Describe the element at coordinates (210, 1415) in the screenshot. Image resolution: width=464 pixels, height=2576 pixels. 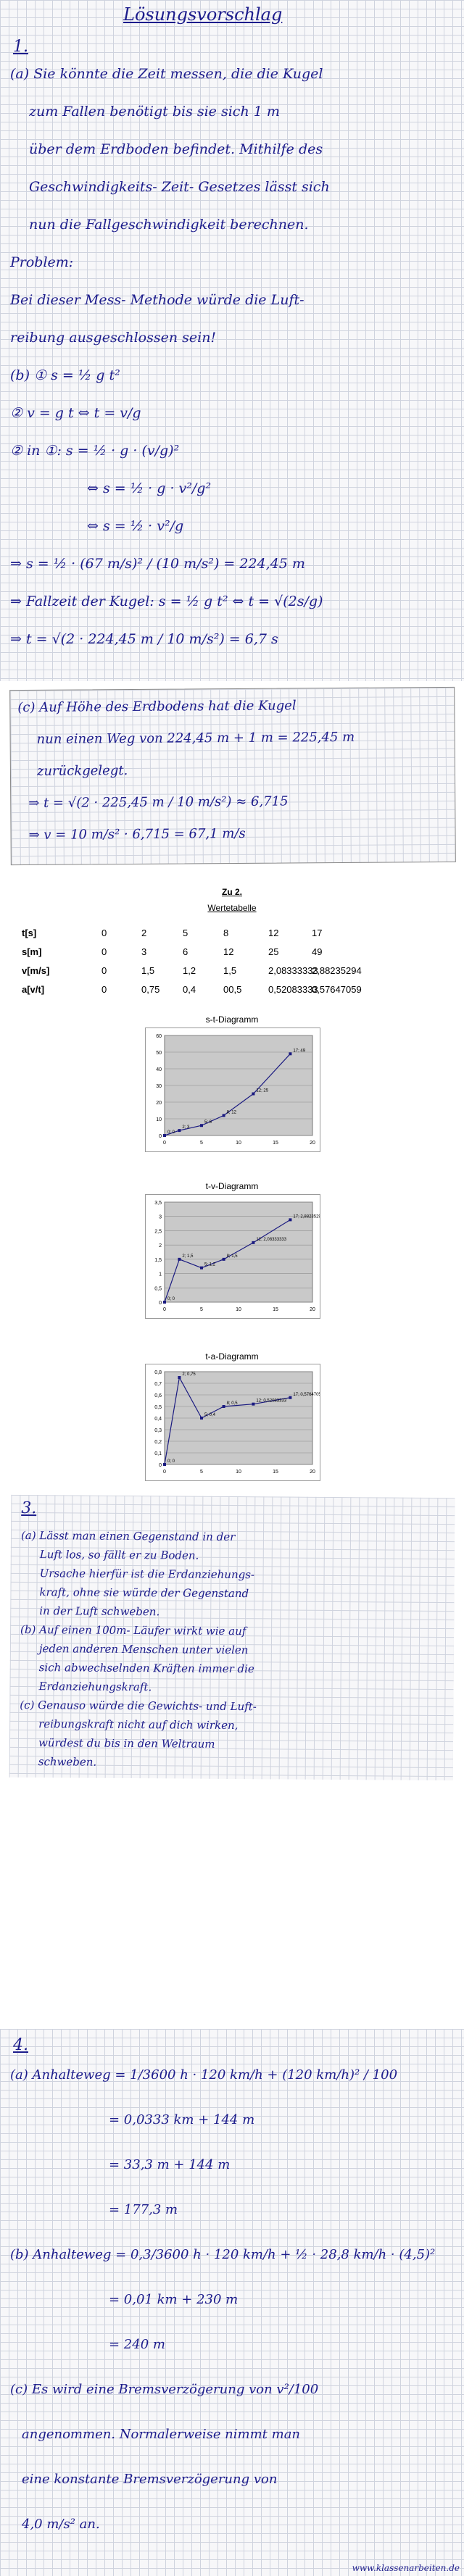
I see `data-label: 5; 0,4` at that location.